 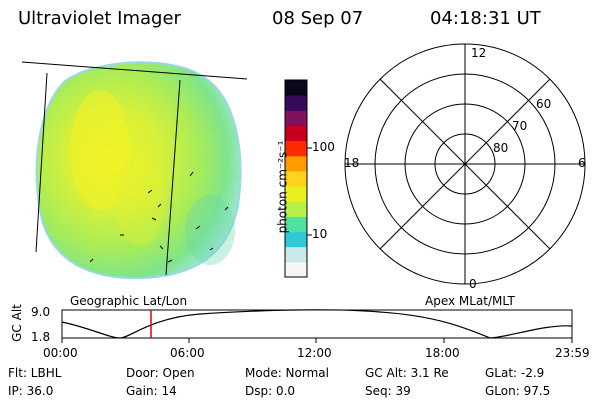 I want to click on altitude-timeline, so click(x=317, y=326).